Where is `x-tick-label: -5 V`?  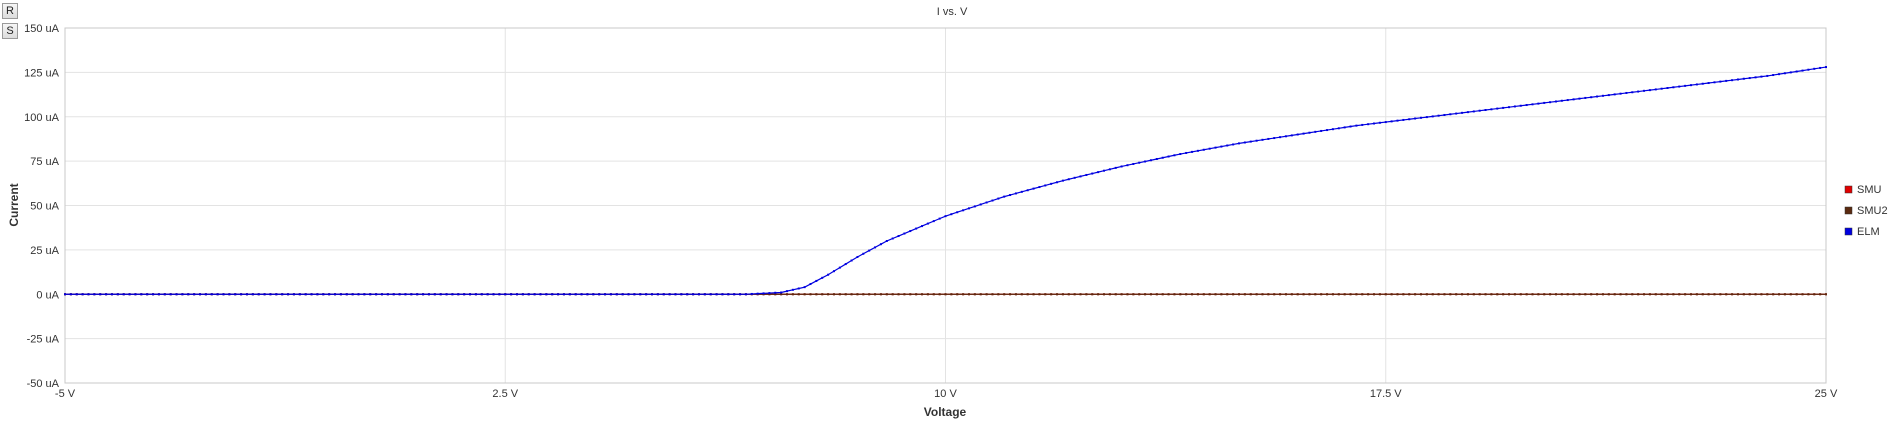 x-tick-label: -5 V is located at coordinates (65, 394).